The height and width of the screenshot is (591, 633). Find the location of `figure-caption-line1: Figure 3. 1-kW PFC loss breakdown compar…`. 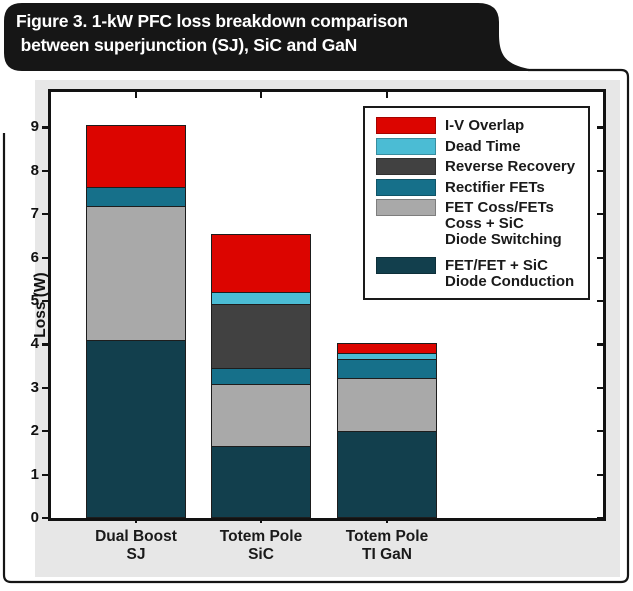

figure-caption-line1: Figure 3. 1-kW PFC loss breakdown compar… is located at coordinates (212, 21).